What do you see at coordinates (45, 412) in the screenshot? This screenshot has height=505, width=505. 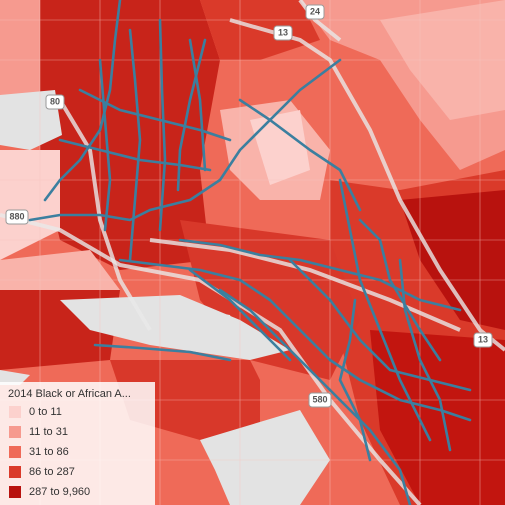 I see `legend-label: 0 to 11` at bounding box center [45, 412].